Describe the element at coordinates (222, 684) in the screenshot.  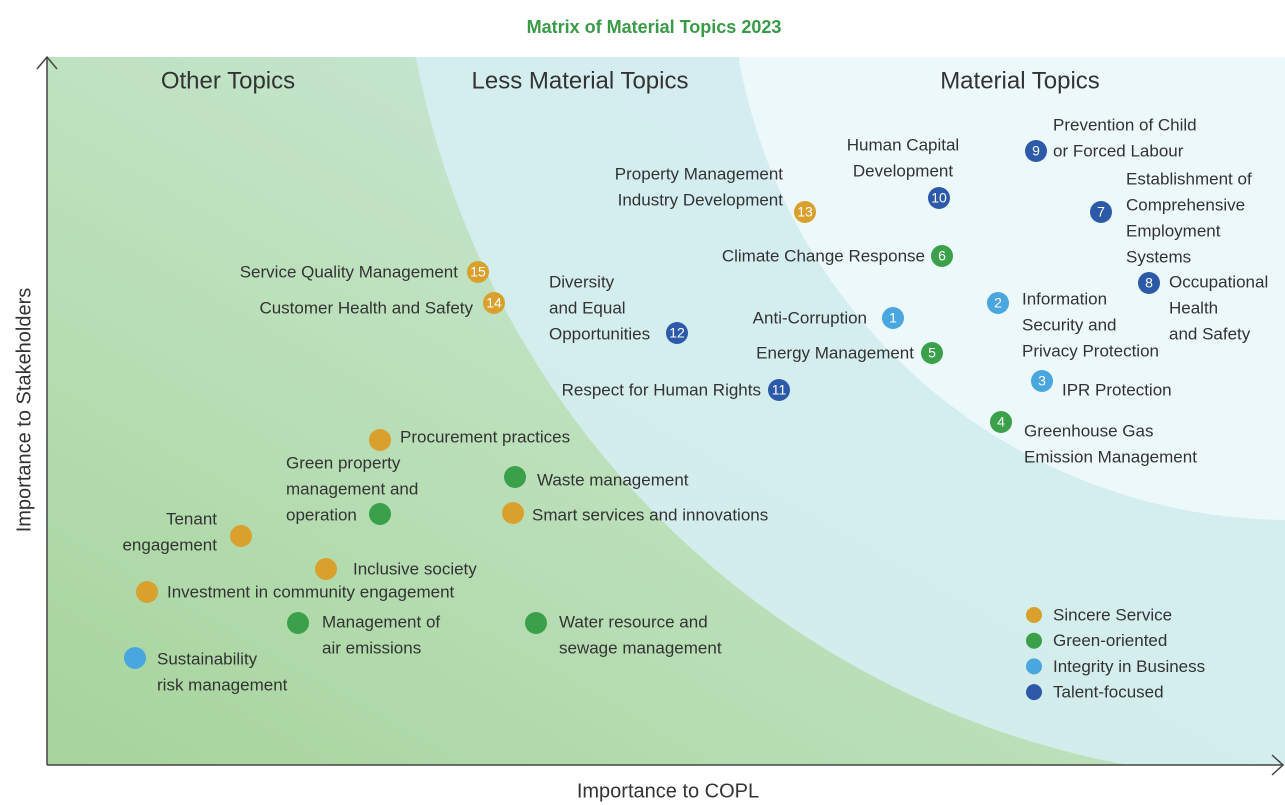
I see `topic-label: risk management` at that location.